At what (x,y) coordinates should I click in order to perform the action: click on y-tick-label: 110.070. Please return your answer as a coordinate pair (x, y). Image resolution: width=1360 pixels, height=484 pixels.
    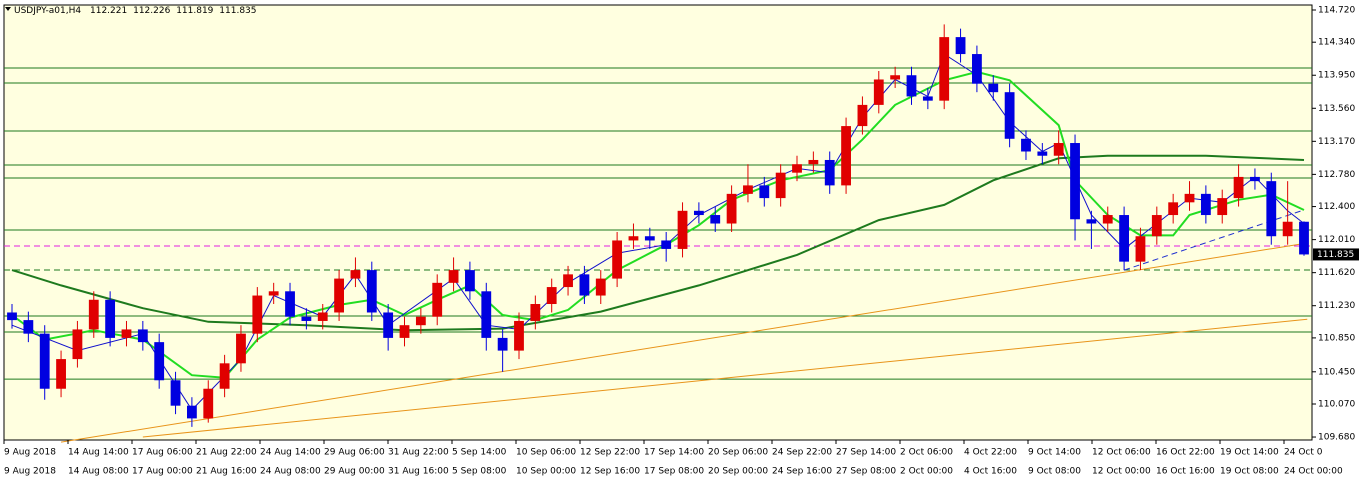
    Looking at the image, I should click on (1336, 404).